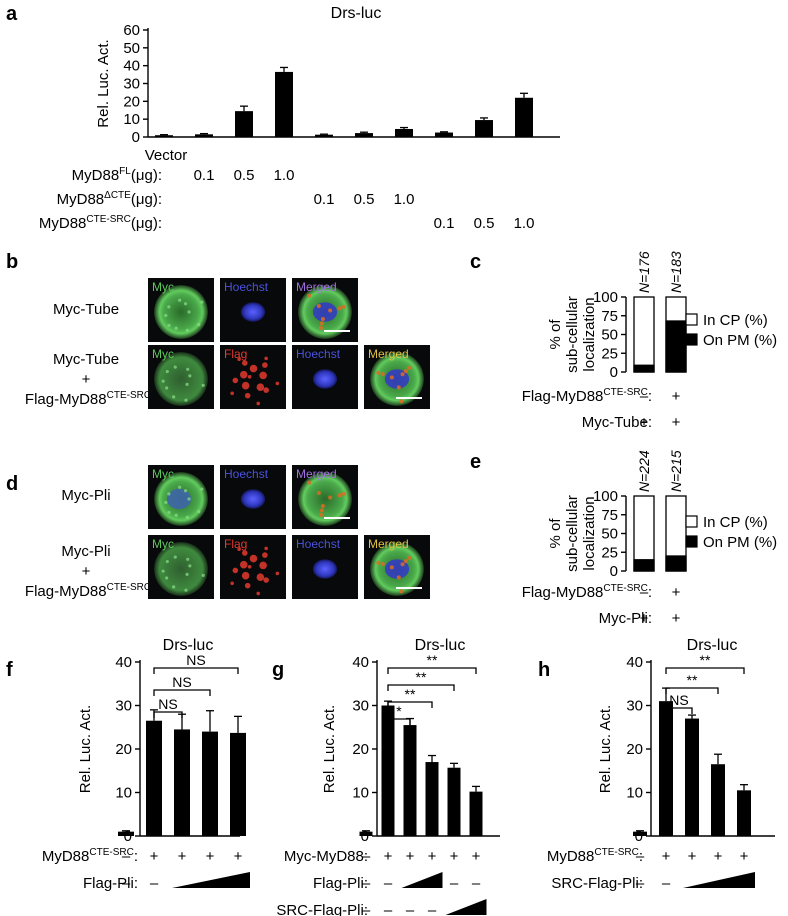  I want to click on y-axis-label: localization, so click(589, 334).